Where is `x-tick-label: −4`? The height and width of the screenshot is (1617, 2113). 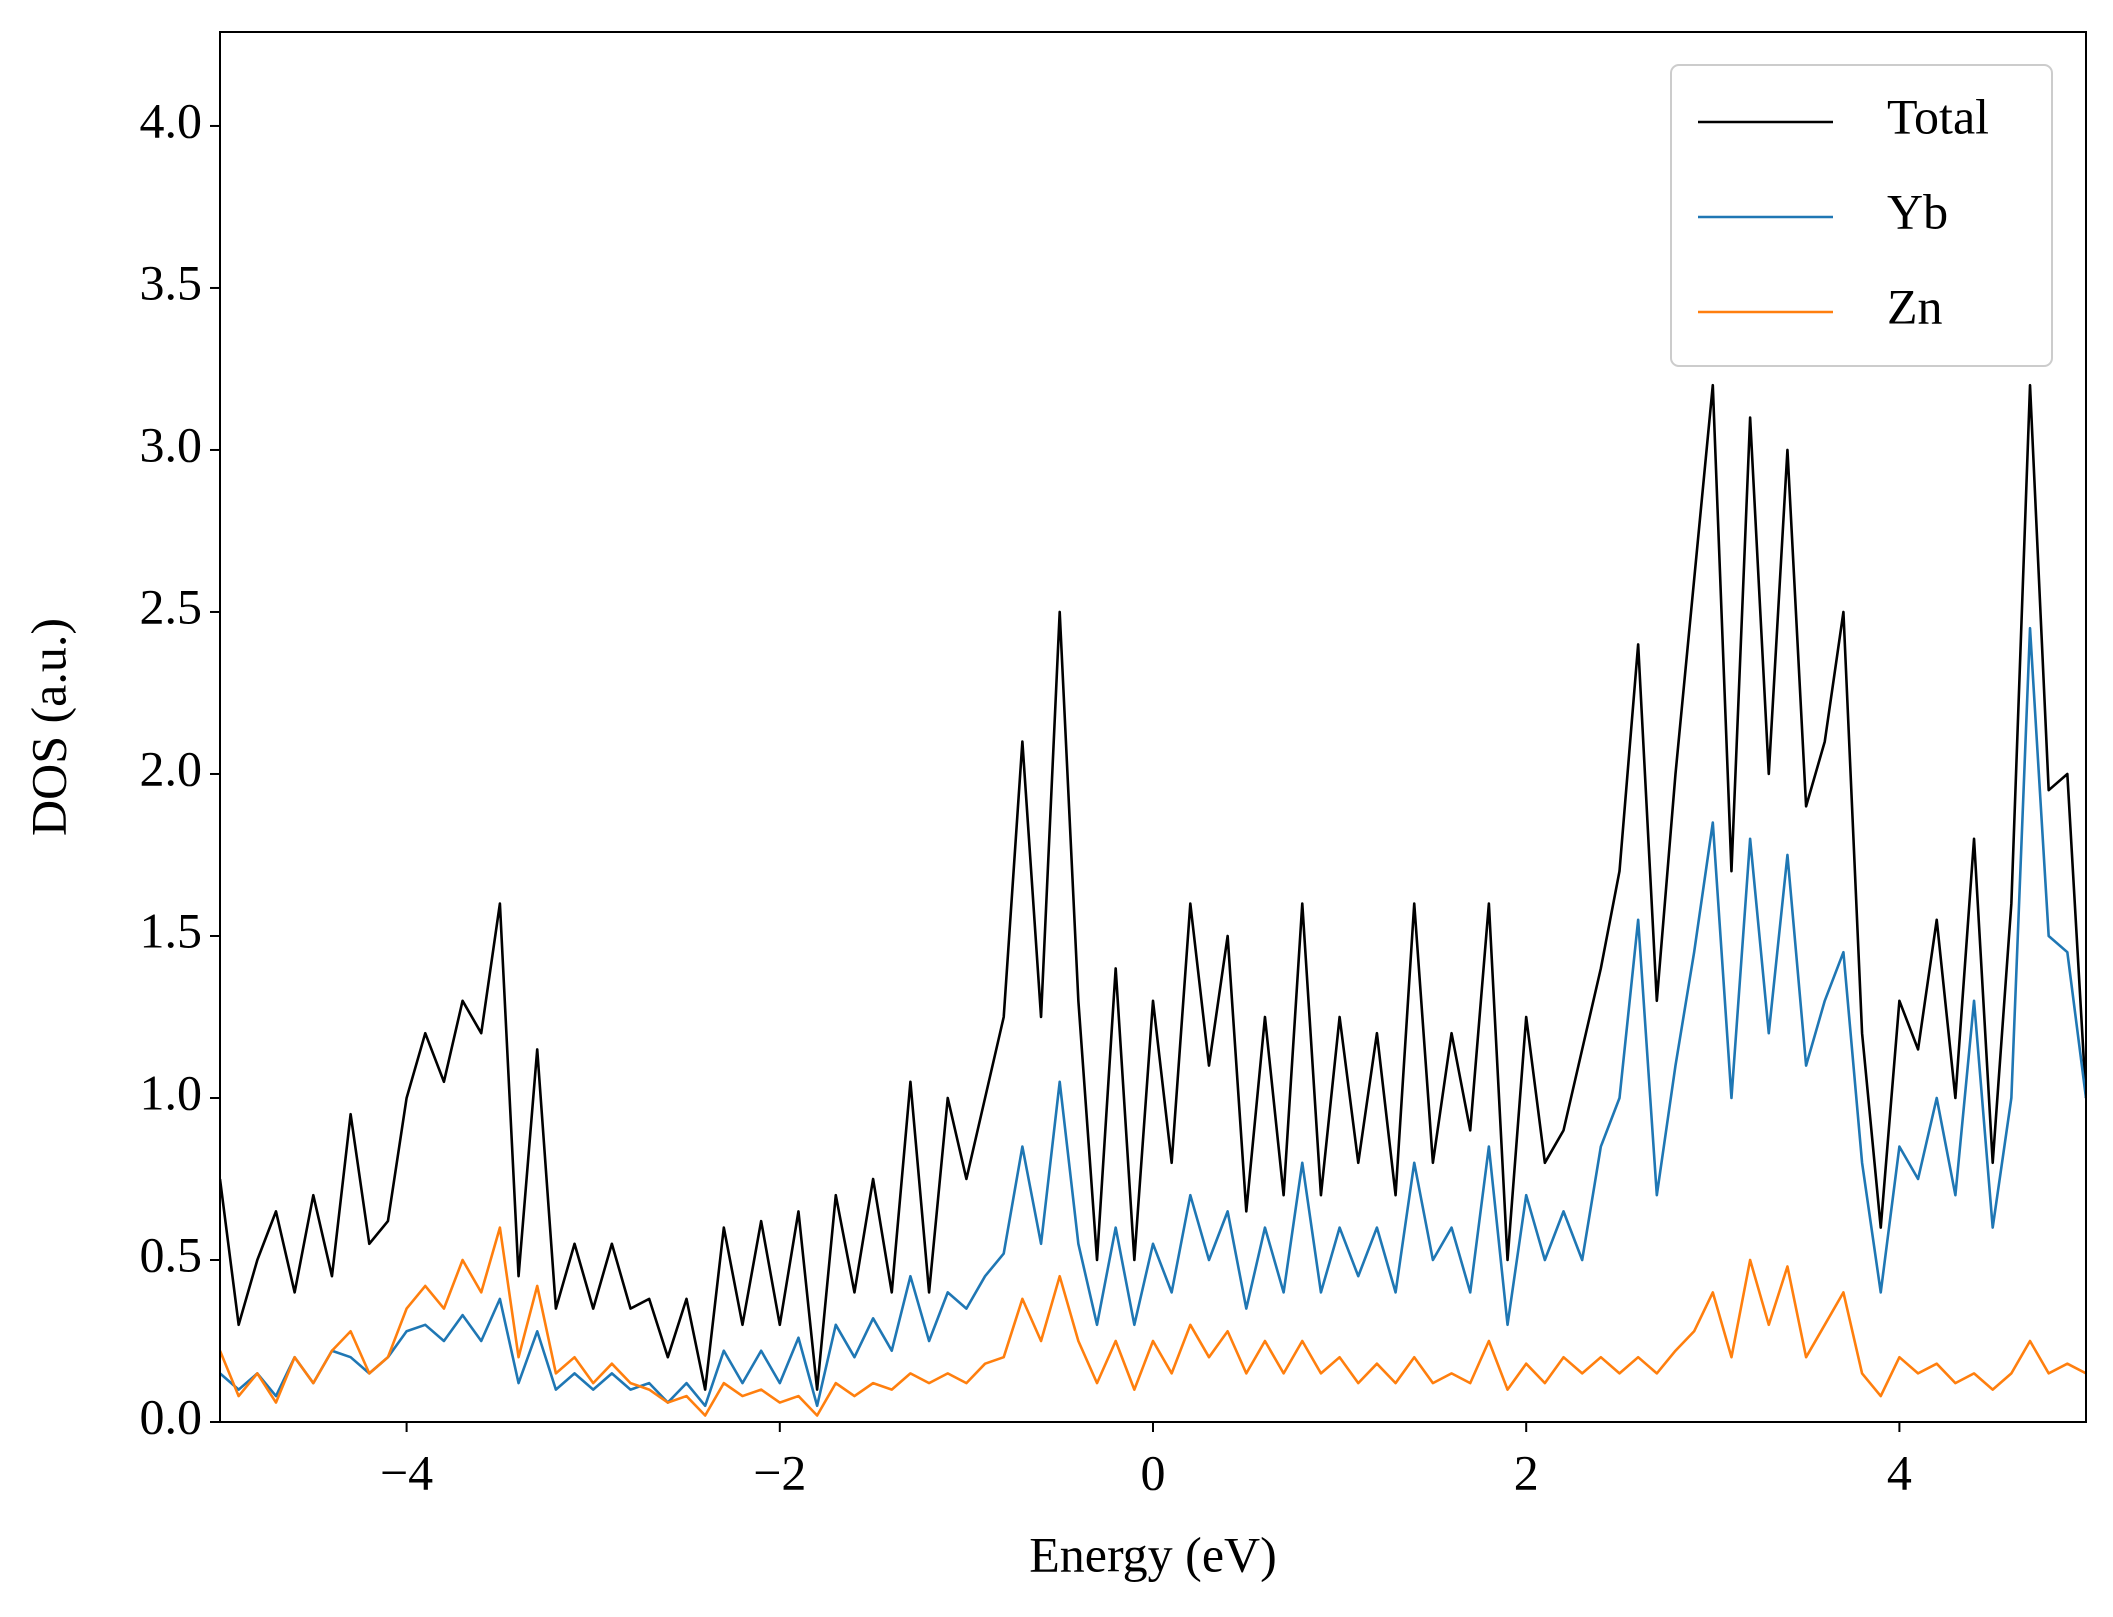 x-tick-label: −4 is located at coordinates (406, 1472).